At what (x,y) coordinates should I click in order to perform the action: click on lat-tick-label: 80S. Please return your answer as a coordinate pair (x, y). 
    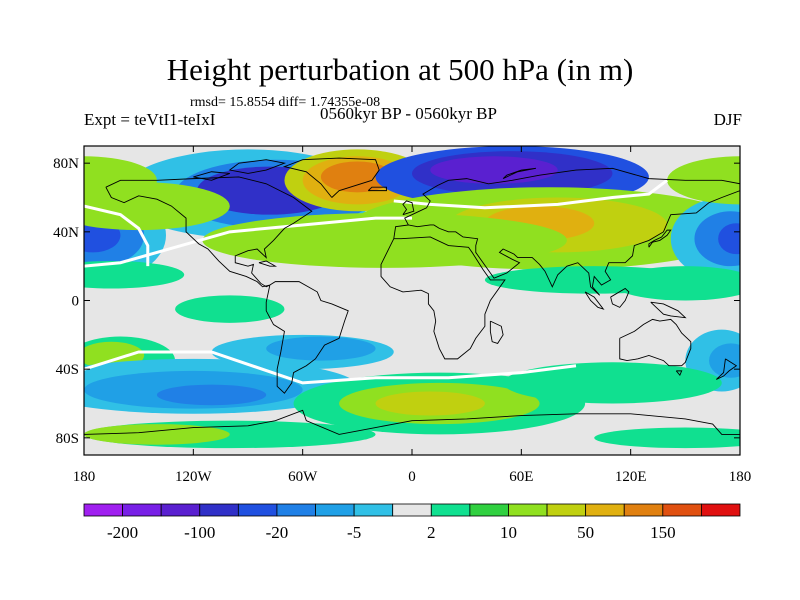
    Looking at the image, I should click on (67, 439).